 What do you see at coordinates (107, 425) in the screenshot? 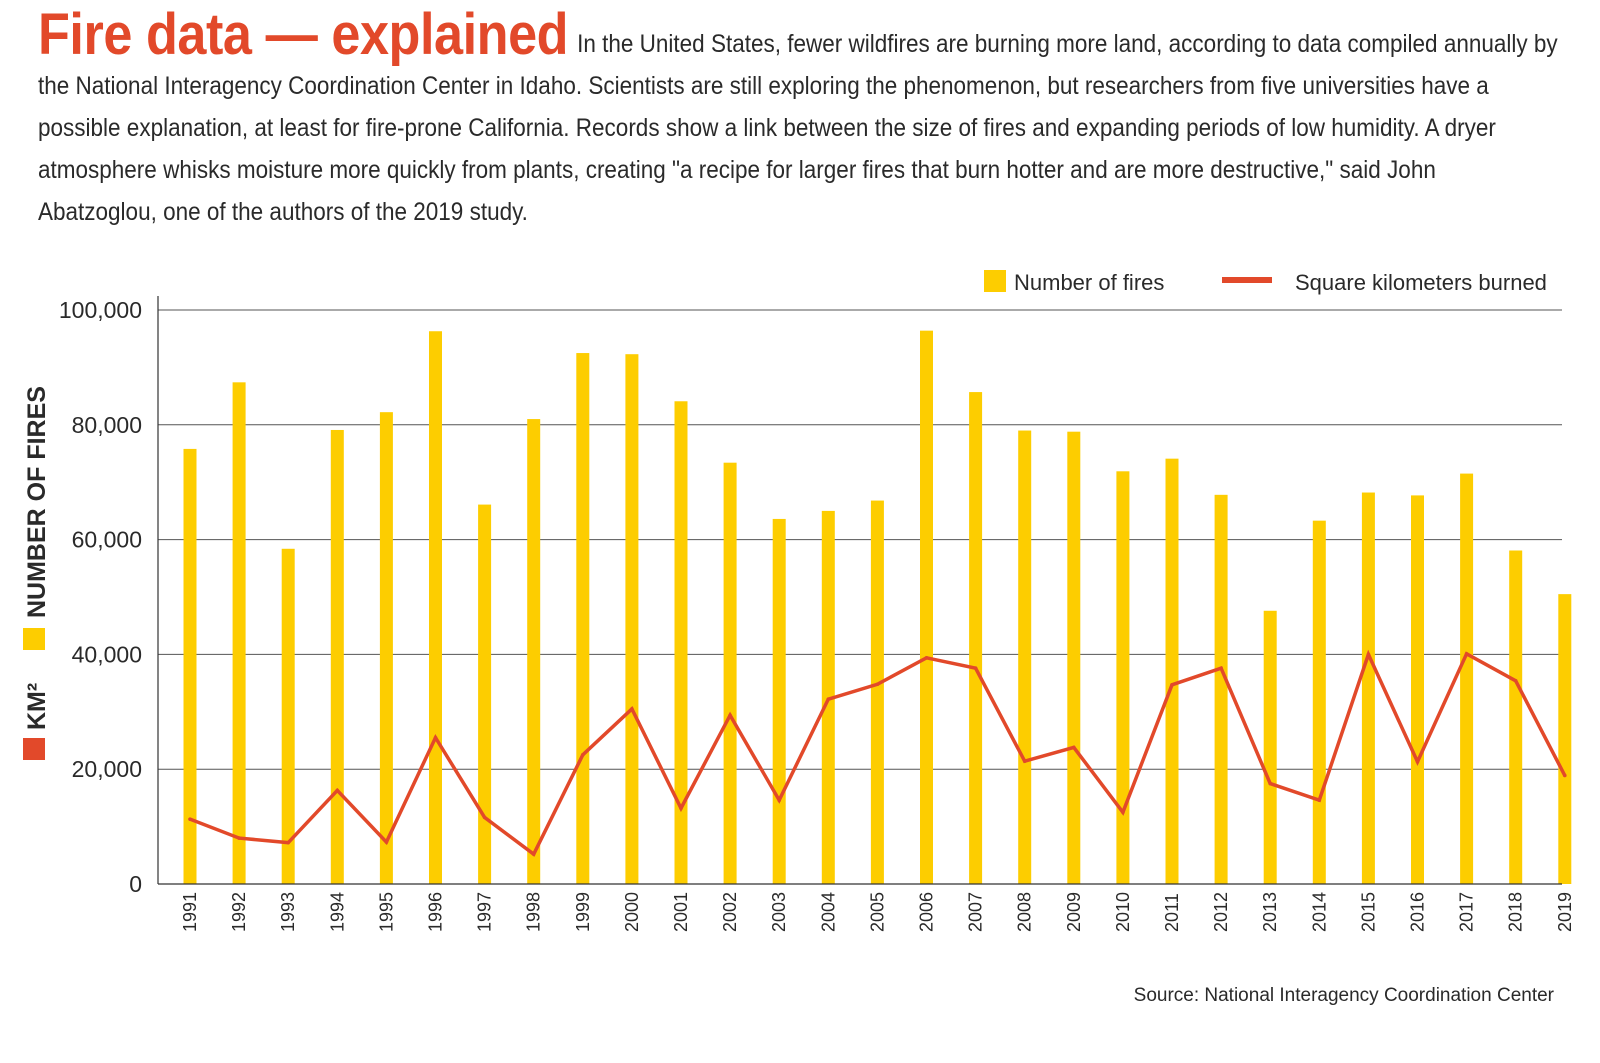
I see `y-tick-label: 80,000` at bounding box center [107, 425].